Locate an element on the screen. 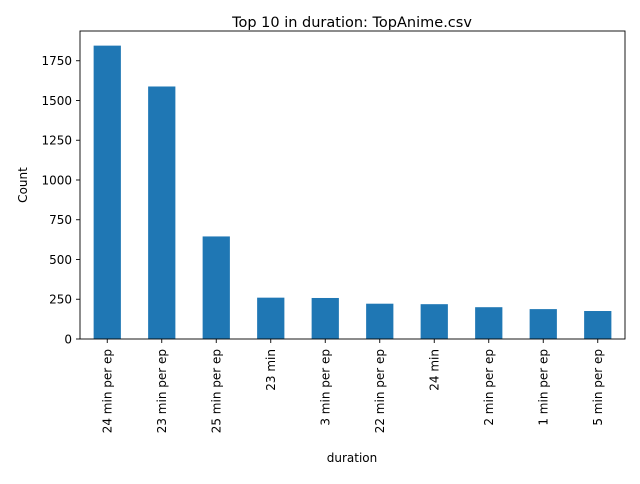 The width and height of the screenshot is (640, 484). bar-5-min-per-ep is located at coordinates (598, 325).